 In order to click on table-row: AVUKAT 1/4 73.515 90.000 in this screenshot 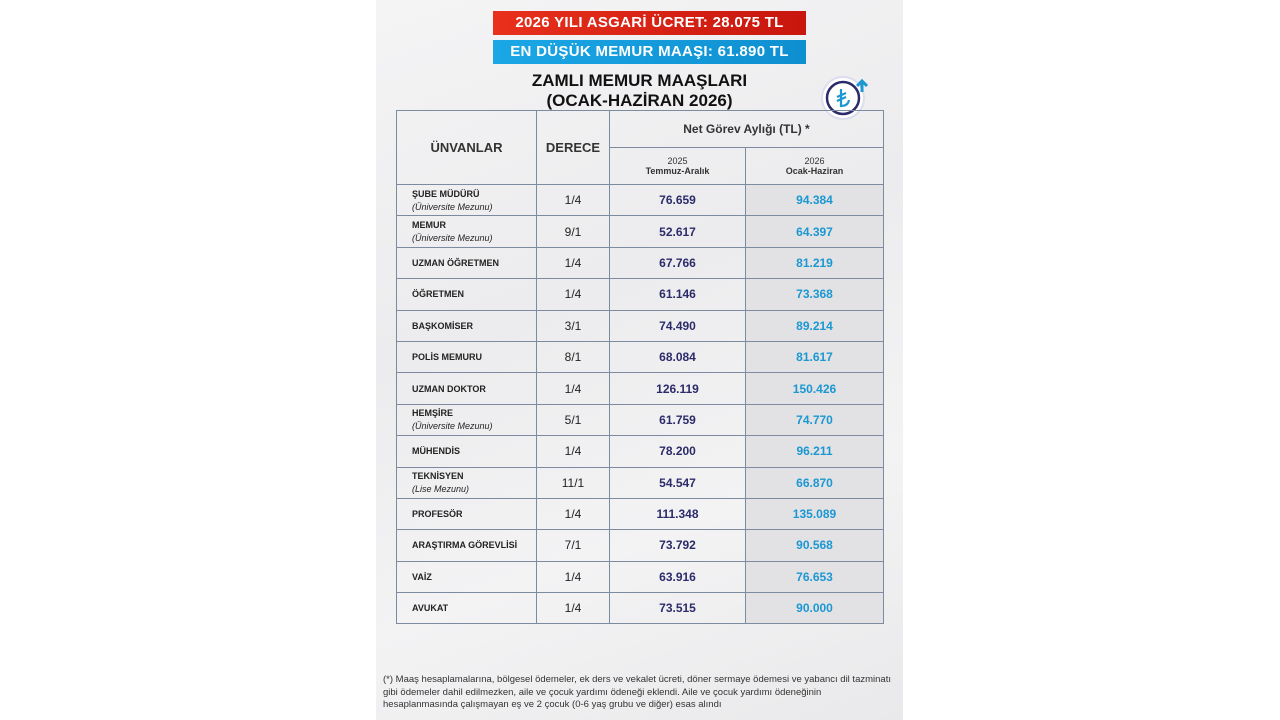, I will do `click(640, 608)`.